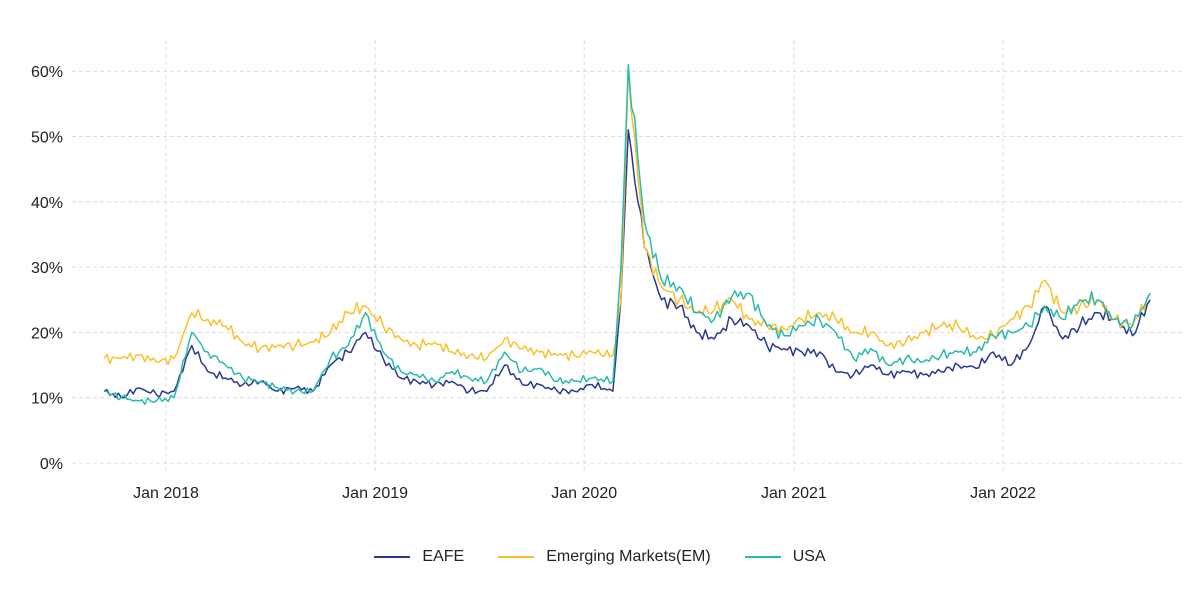  Describe the element at coordinates (794, 493) in the screenshot. I see `x-tick-label: Jan 2021` at that location.